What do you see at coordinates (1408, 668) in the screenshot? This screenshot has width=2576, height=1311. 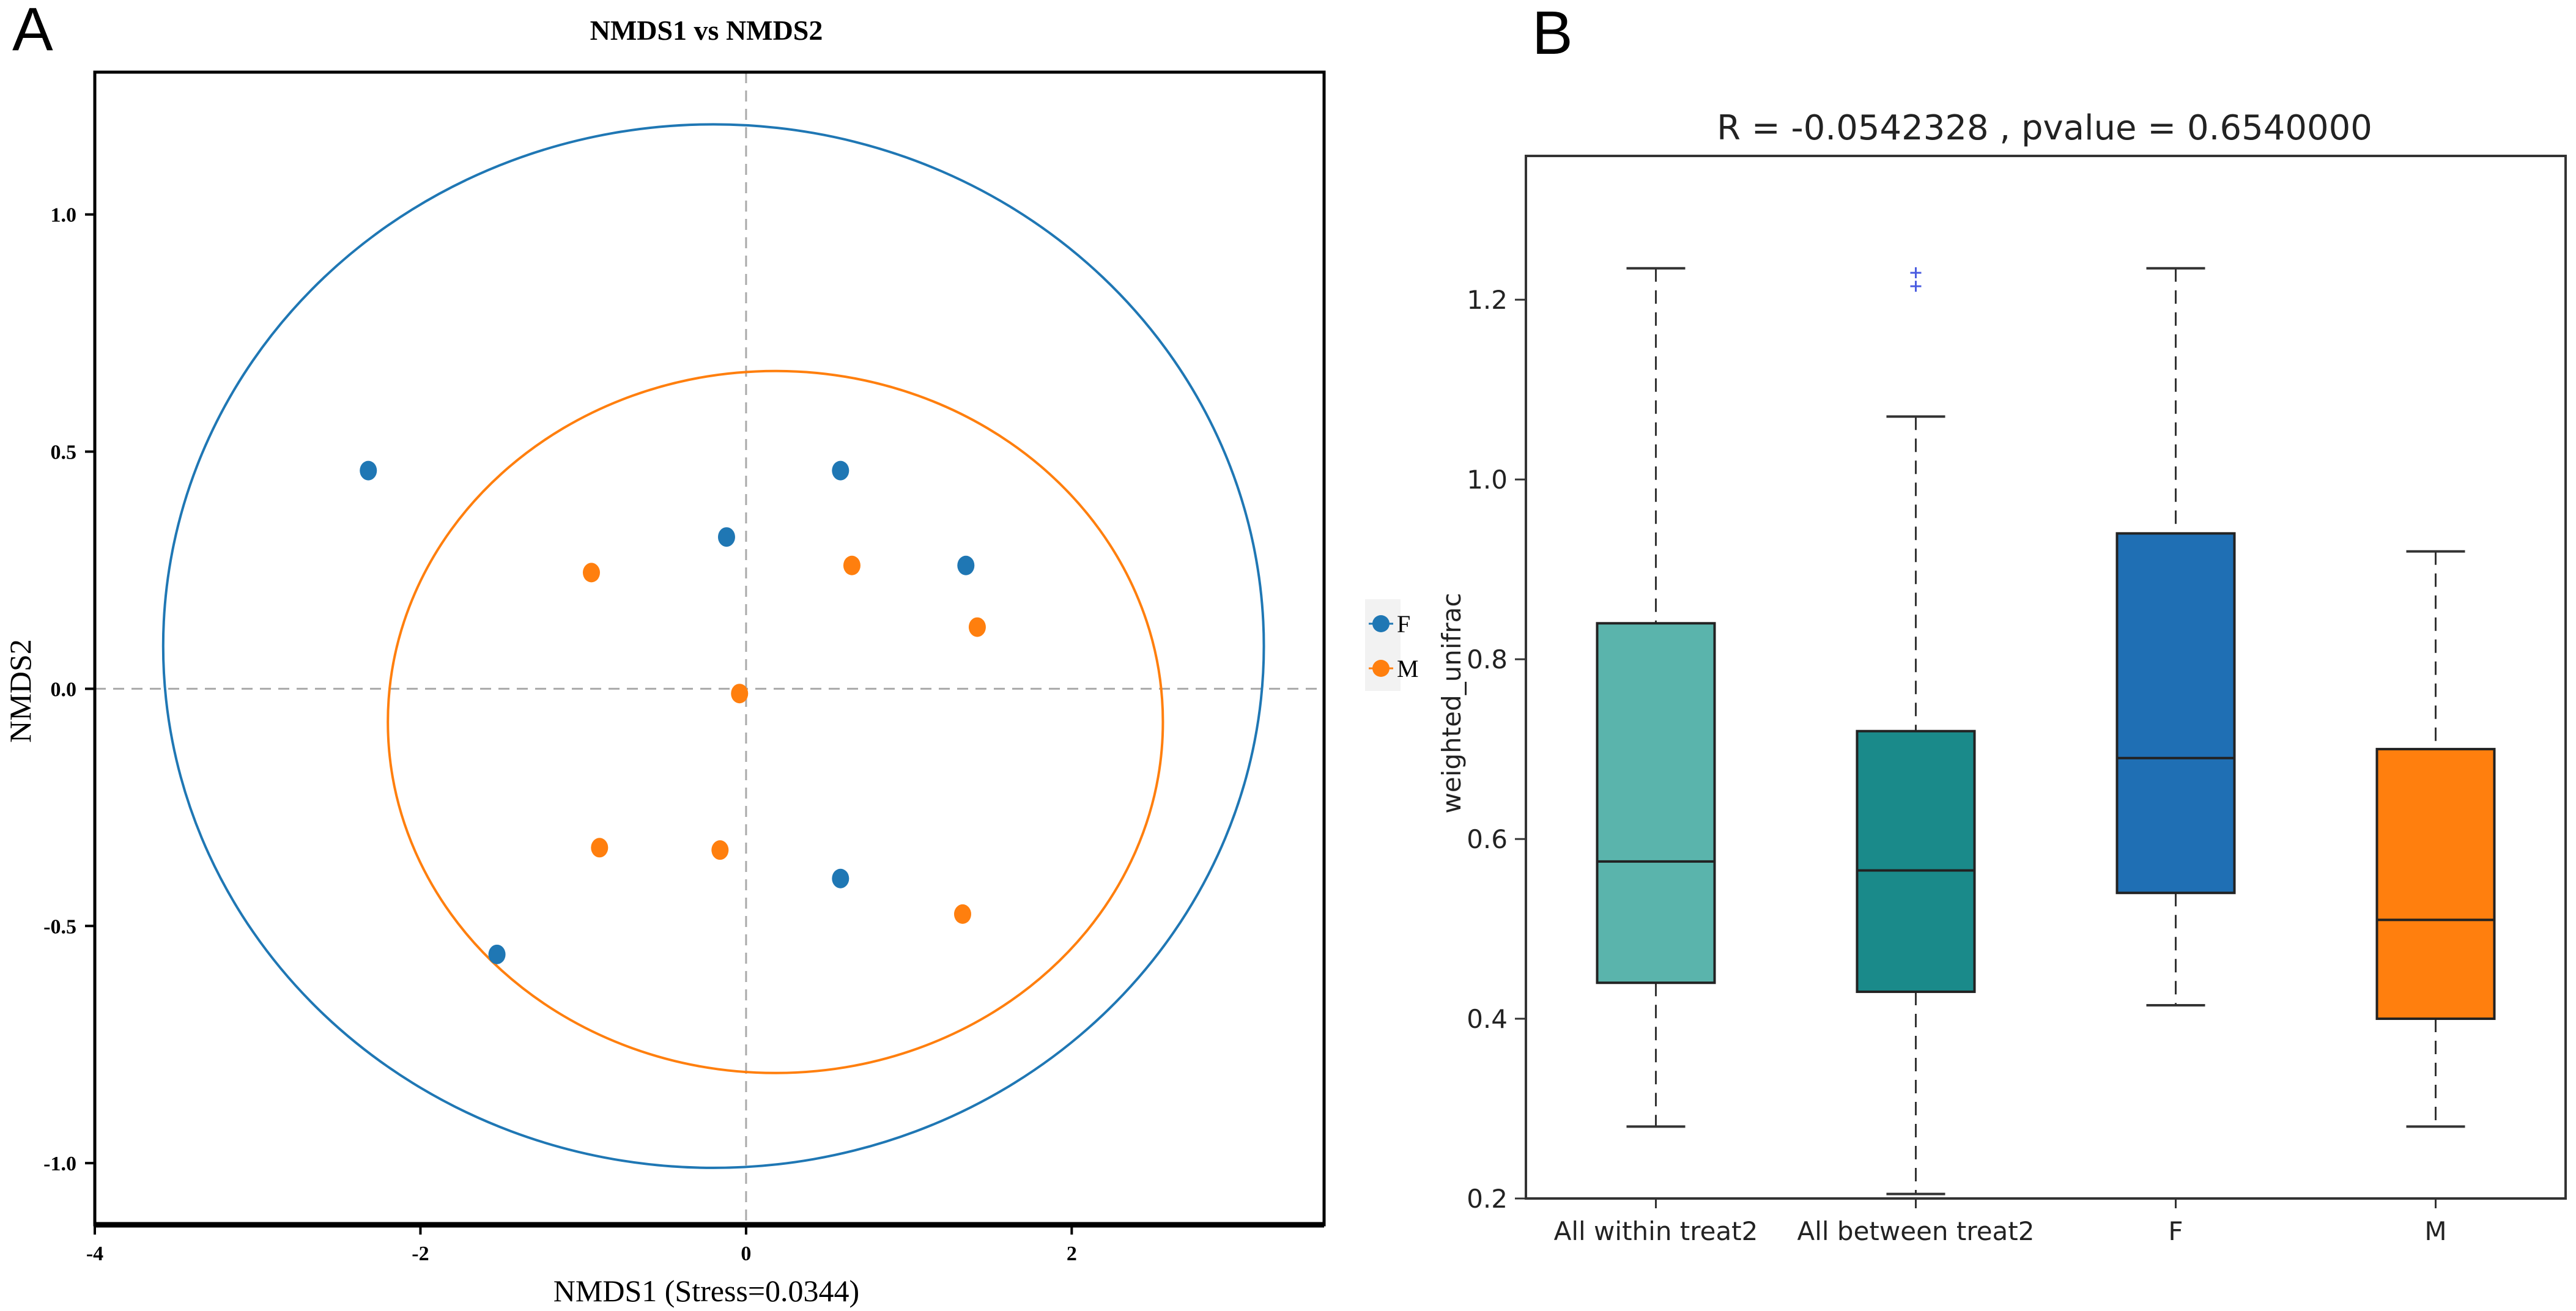 I see `legend-label-m: M` at bounding box center [1408, 668].